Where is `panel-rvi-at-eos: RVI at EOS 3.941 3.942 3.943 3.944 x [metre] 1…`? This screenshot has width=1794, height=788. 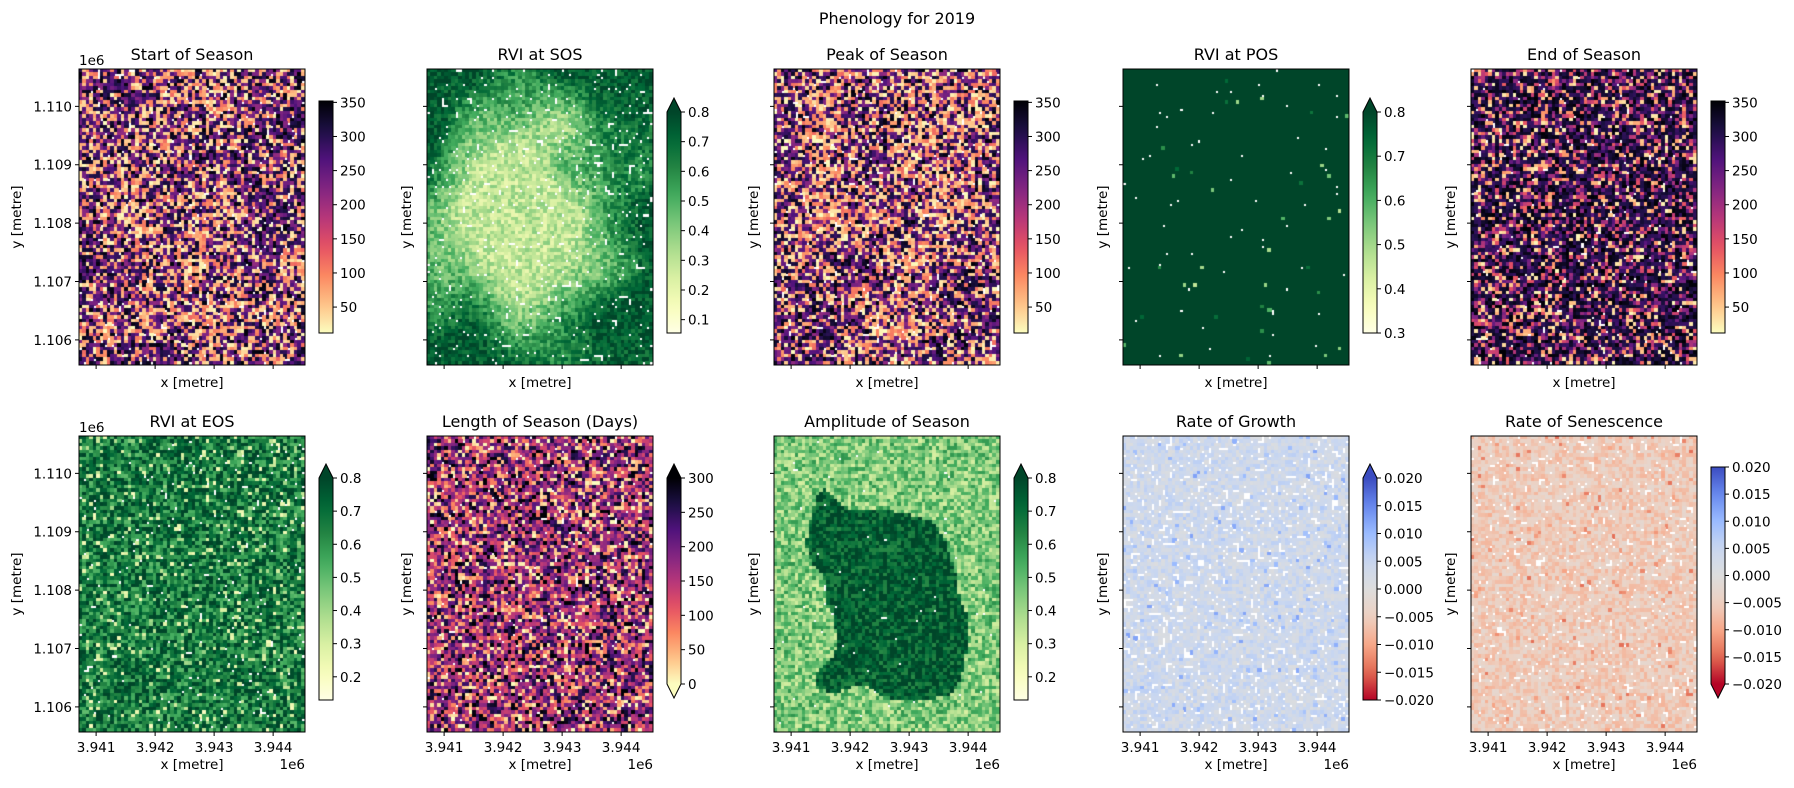
panel-rvi-at-eos: RVI at EOS 3.941 3.942 3.943 3.944 x [metre] 1… is located at coordinates (185, 592).